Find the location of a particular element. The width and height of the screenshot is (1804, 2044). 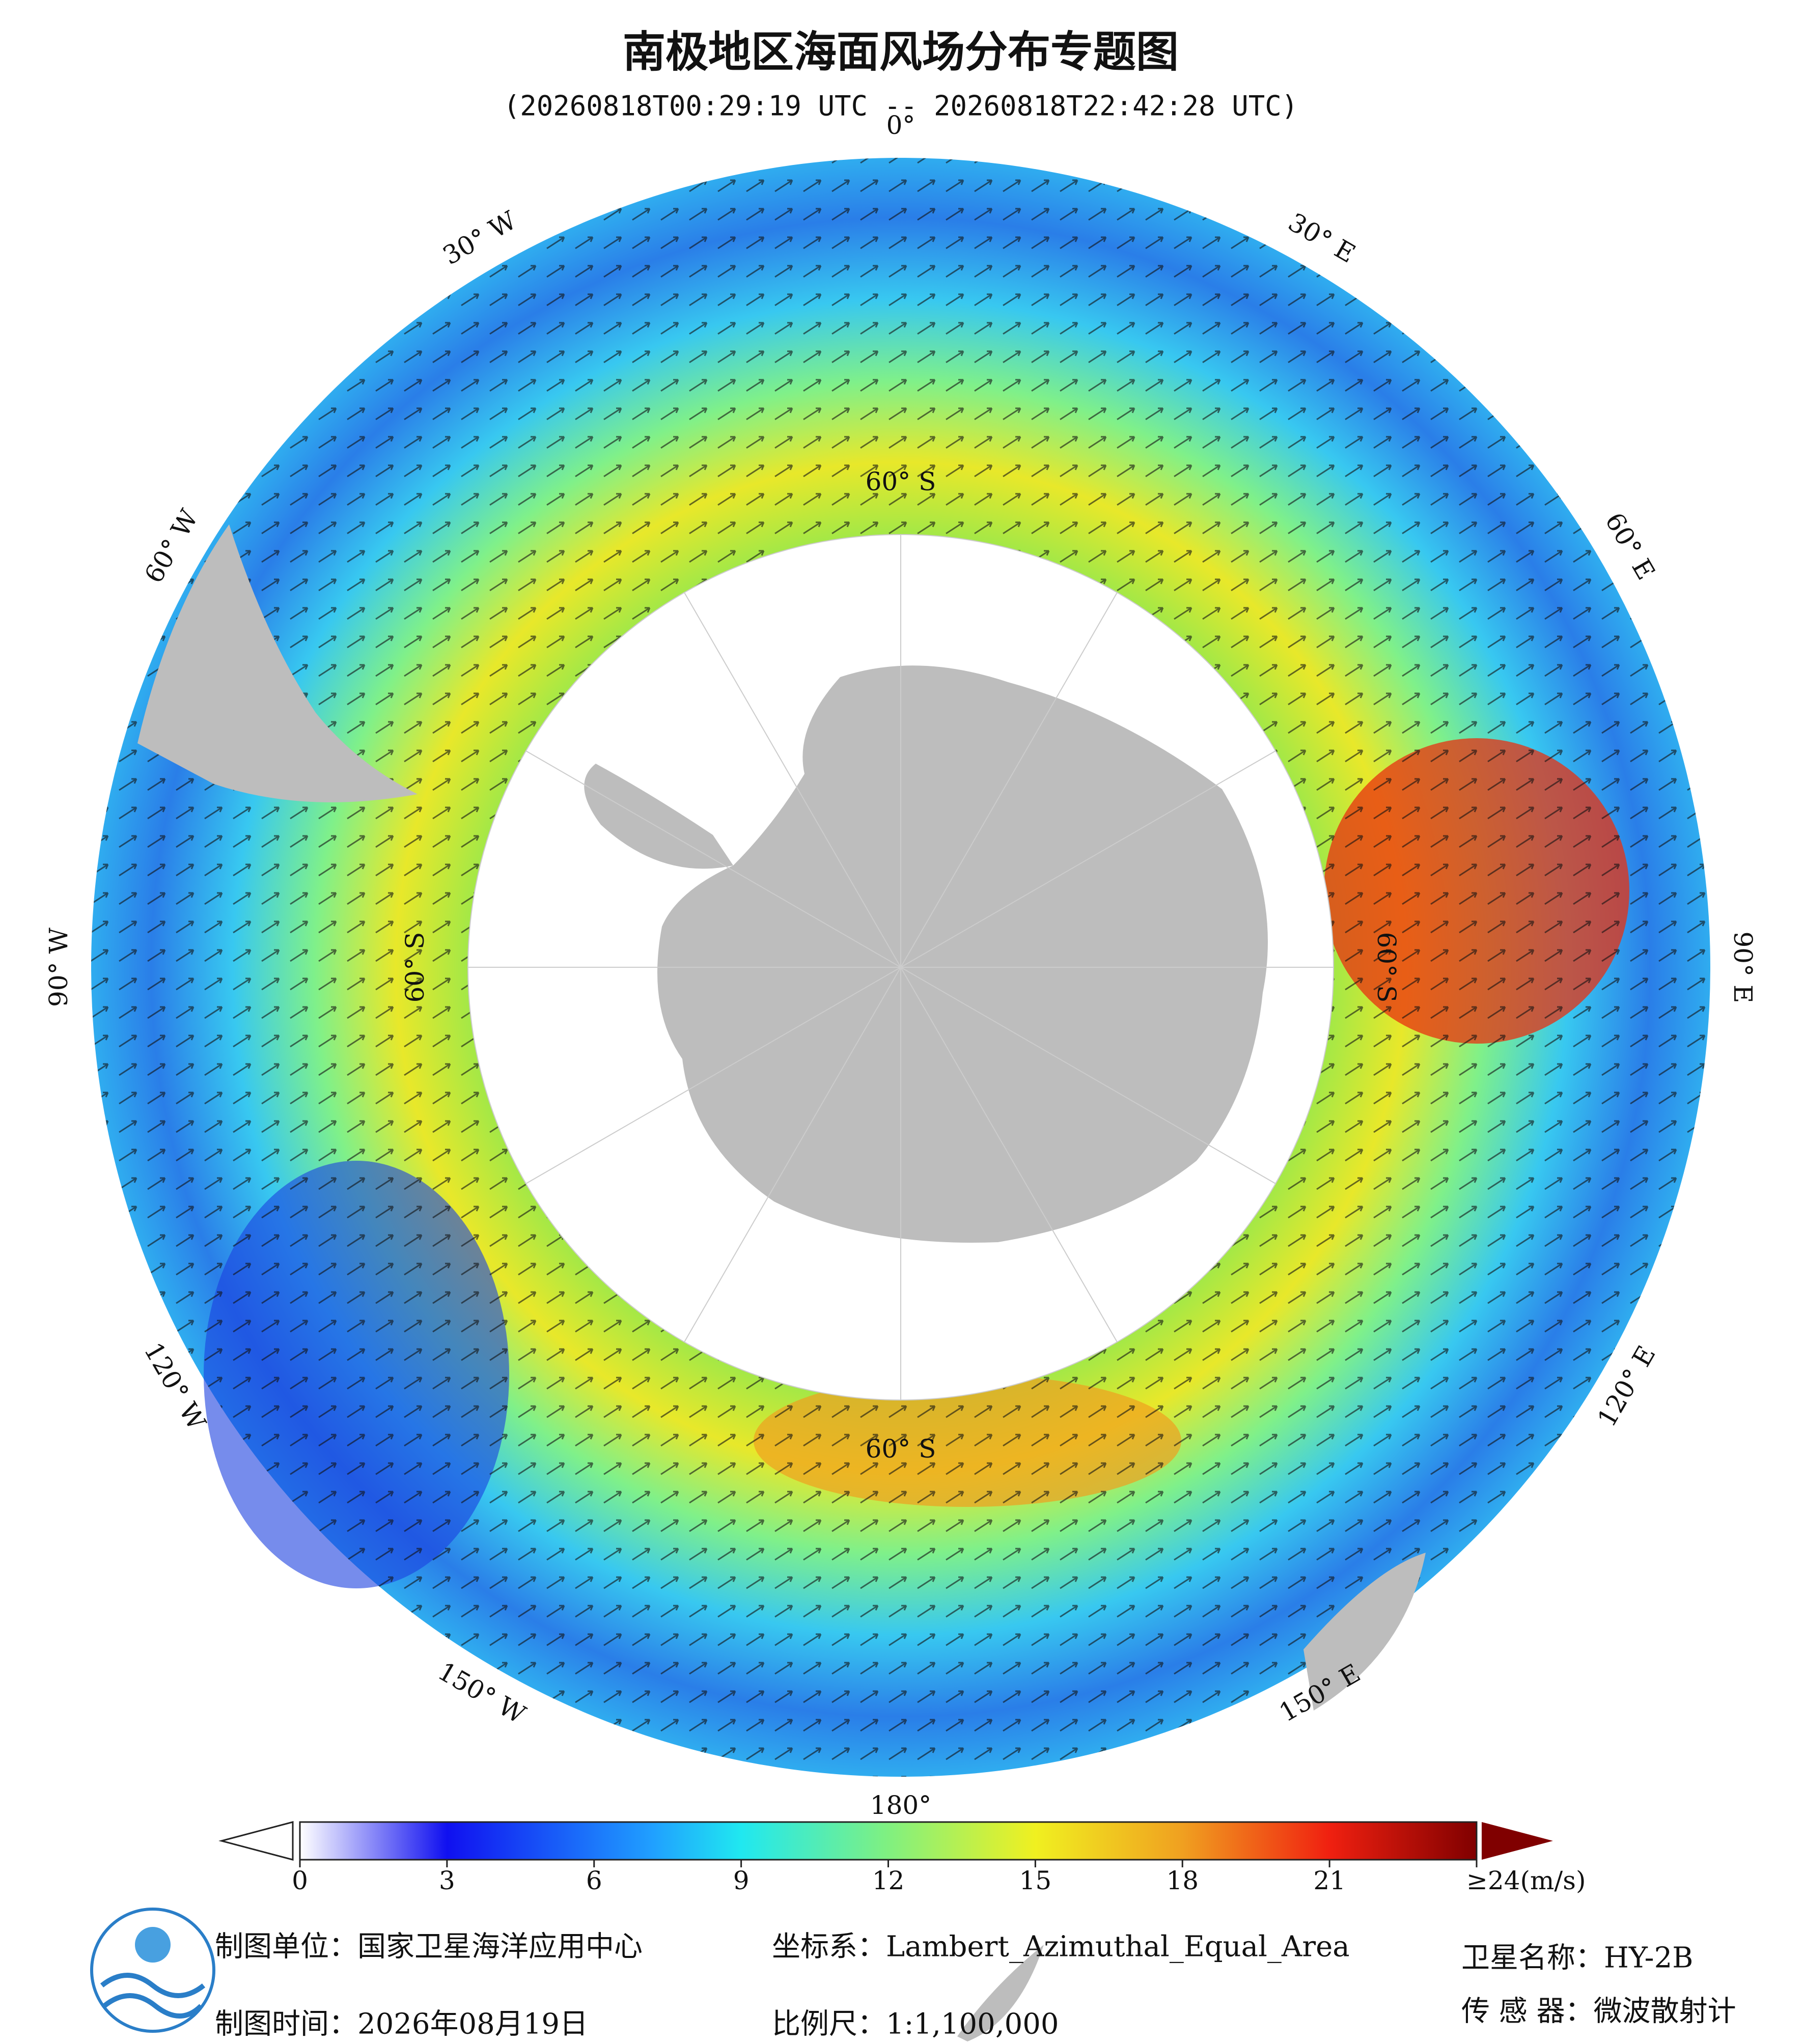

new-zealand is located at coordinates (1000, 1993).